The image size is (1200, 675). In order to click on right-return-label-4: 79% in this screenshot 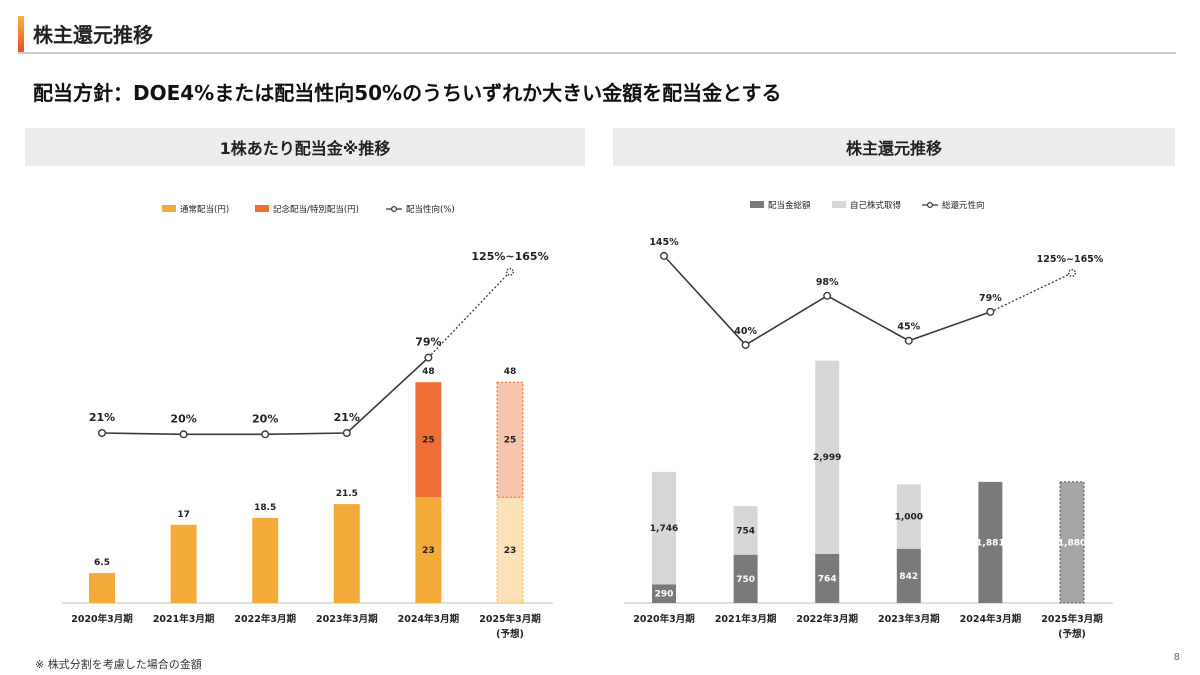, I will do `click(990, 298)`.